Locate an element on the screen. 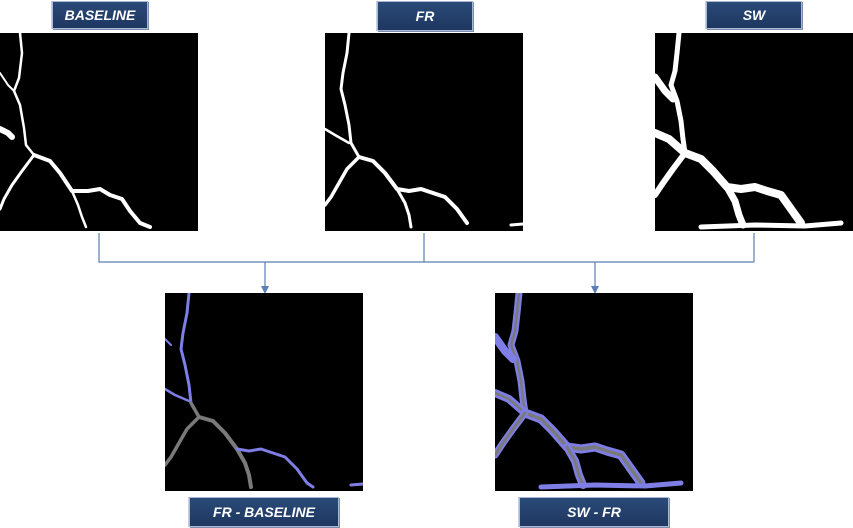 Image resolution: width=853 pixels, height=528 pixels. arrow-heads is located at coordinates (430, 290).